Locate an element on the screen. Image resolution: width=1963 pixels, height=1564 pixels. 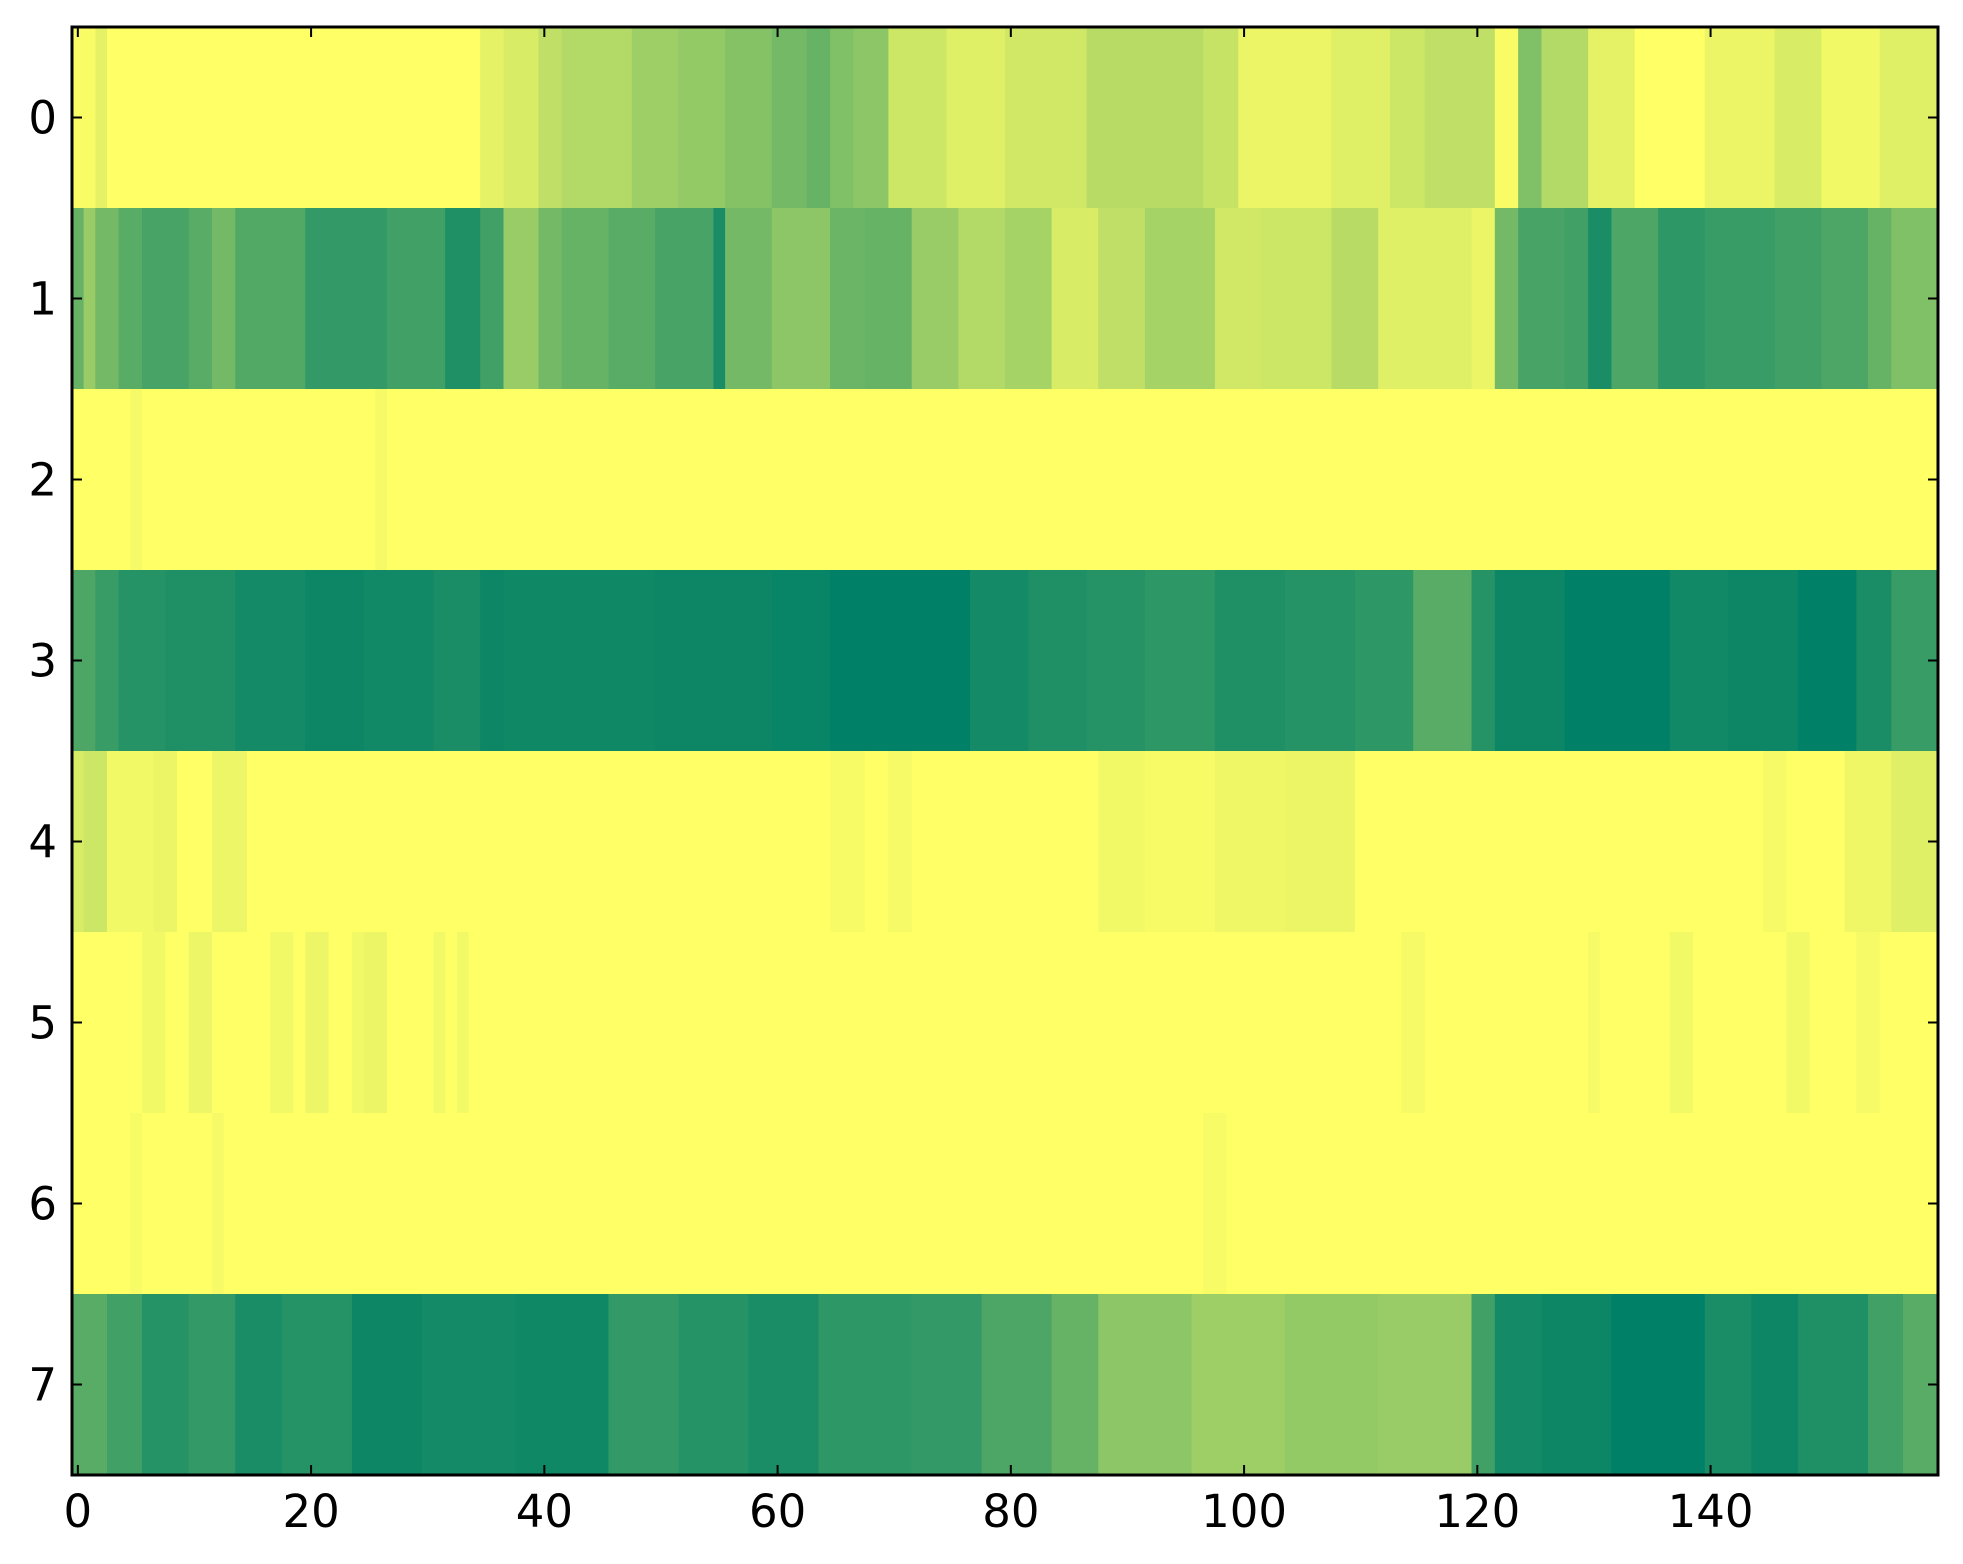
y-tick-label: 1 is located at coordinates (42, 299).